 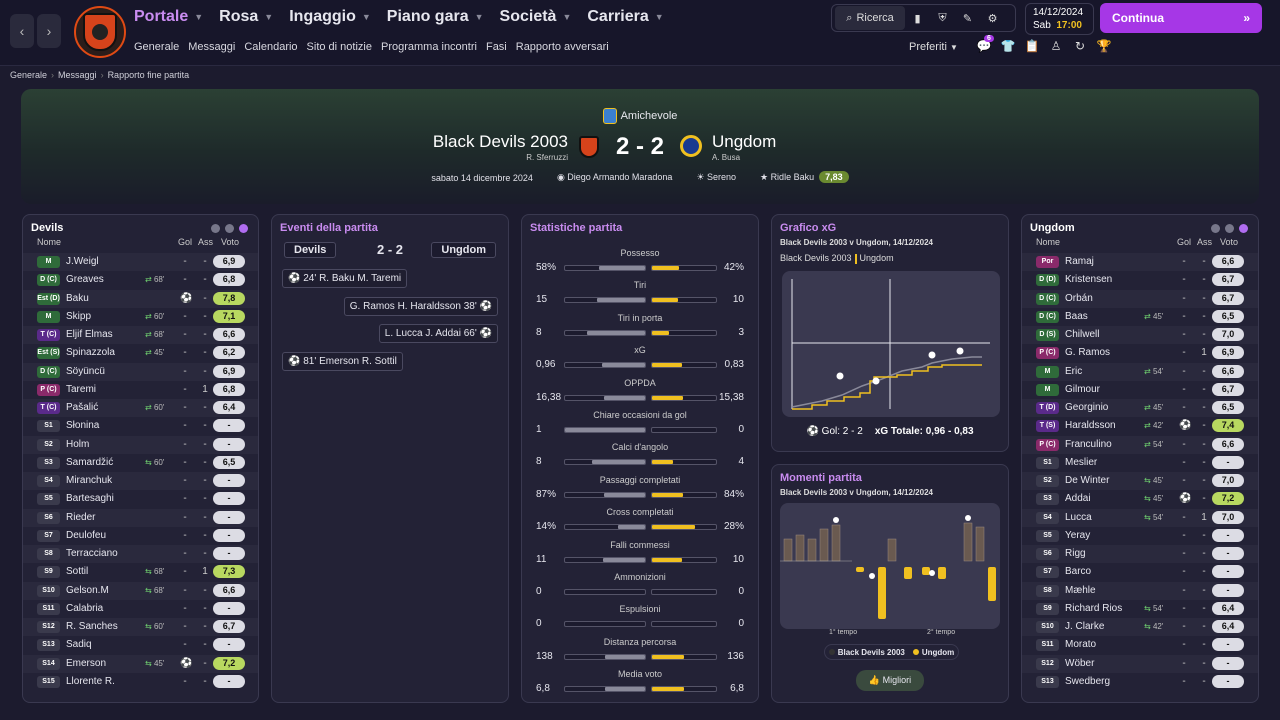 I want to click on player-row: S4 Miranchuk - - -, so click(x=140, y=481).